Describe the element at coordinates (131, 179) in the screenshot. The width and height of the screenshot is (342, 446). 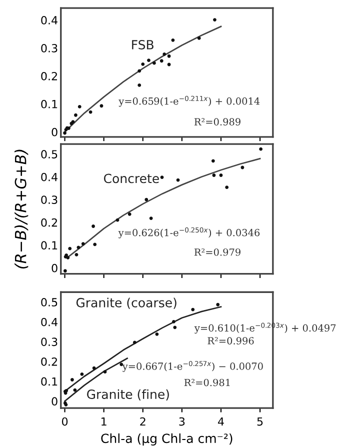
I see `series-label: Concrete` at that location.